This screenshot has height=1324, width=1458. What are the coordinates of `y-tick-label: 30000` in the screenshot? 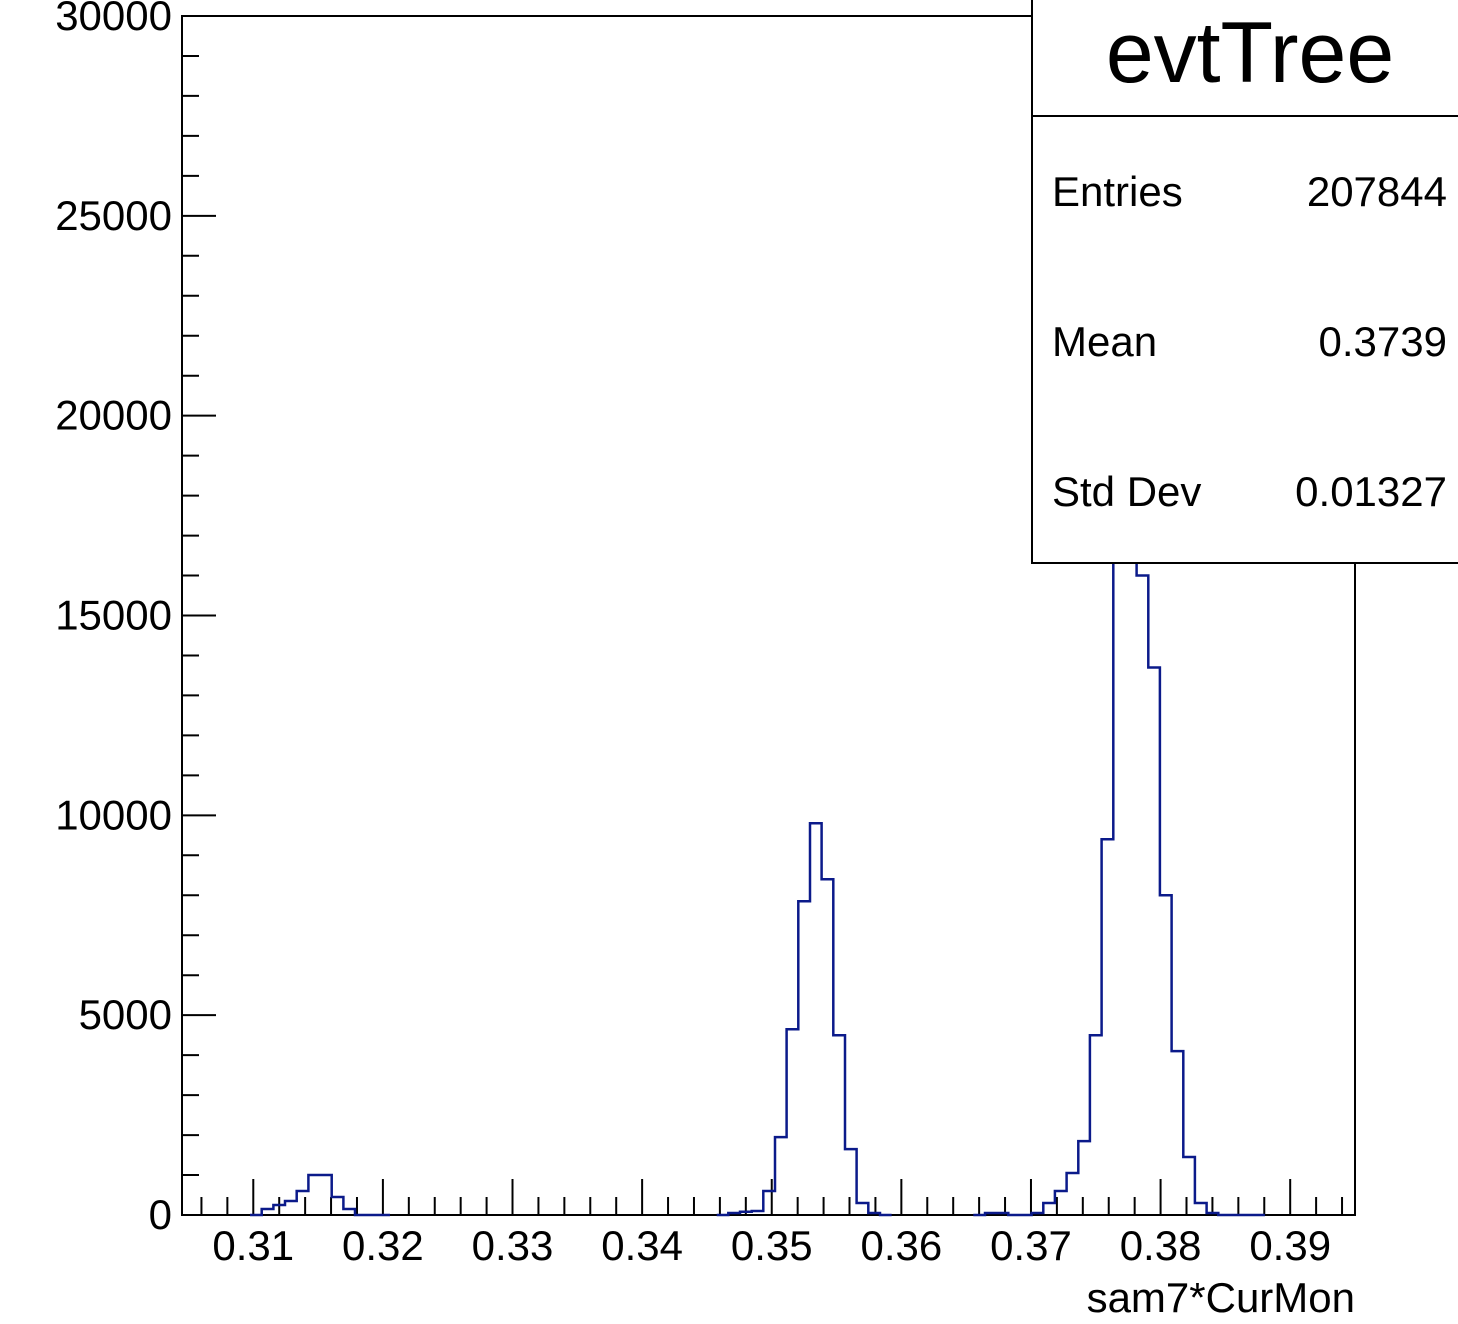 It's located at (113, 19).